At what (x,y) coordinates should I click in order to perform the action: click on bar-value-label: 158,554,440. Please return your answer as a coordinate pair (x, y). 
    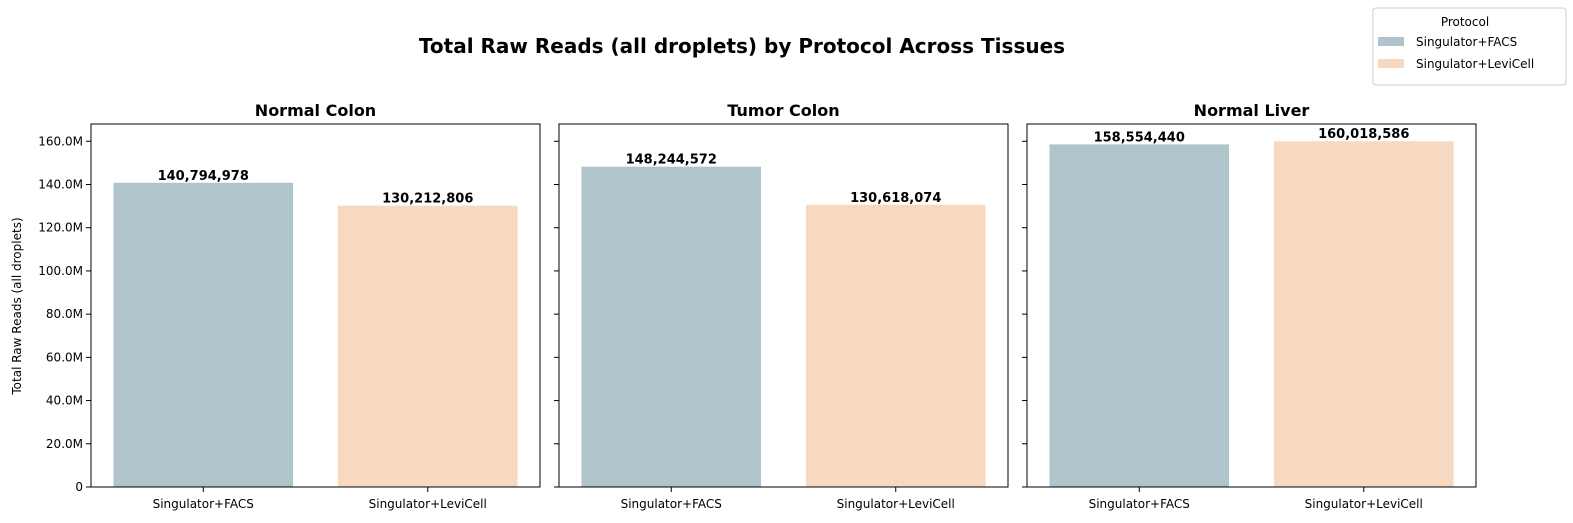
    Looking at the image, I should click on (1139, 137).